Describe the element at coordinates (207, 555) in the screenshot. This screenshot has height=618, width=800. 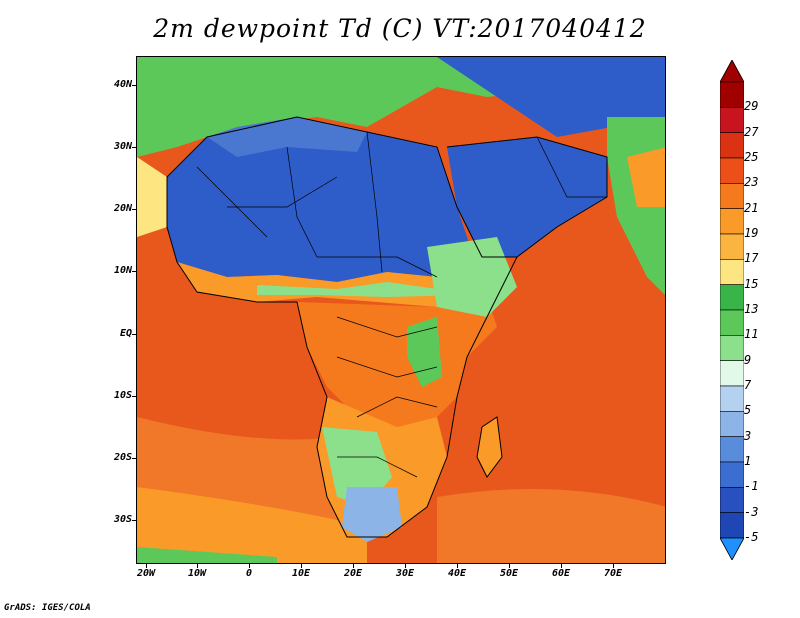
I see `antarctic-edge` at that location.